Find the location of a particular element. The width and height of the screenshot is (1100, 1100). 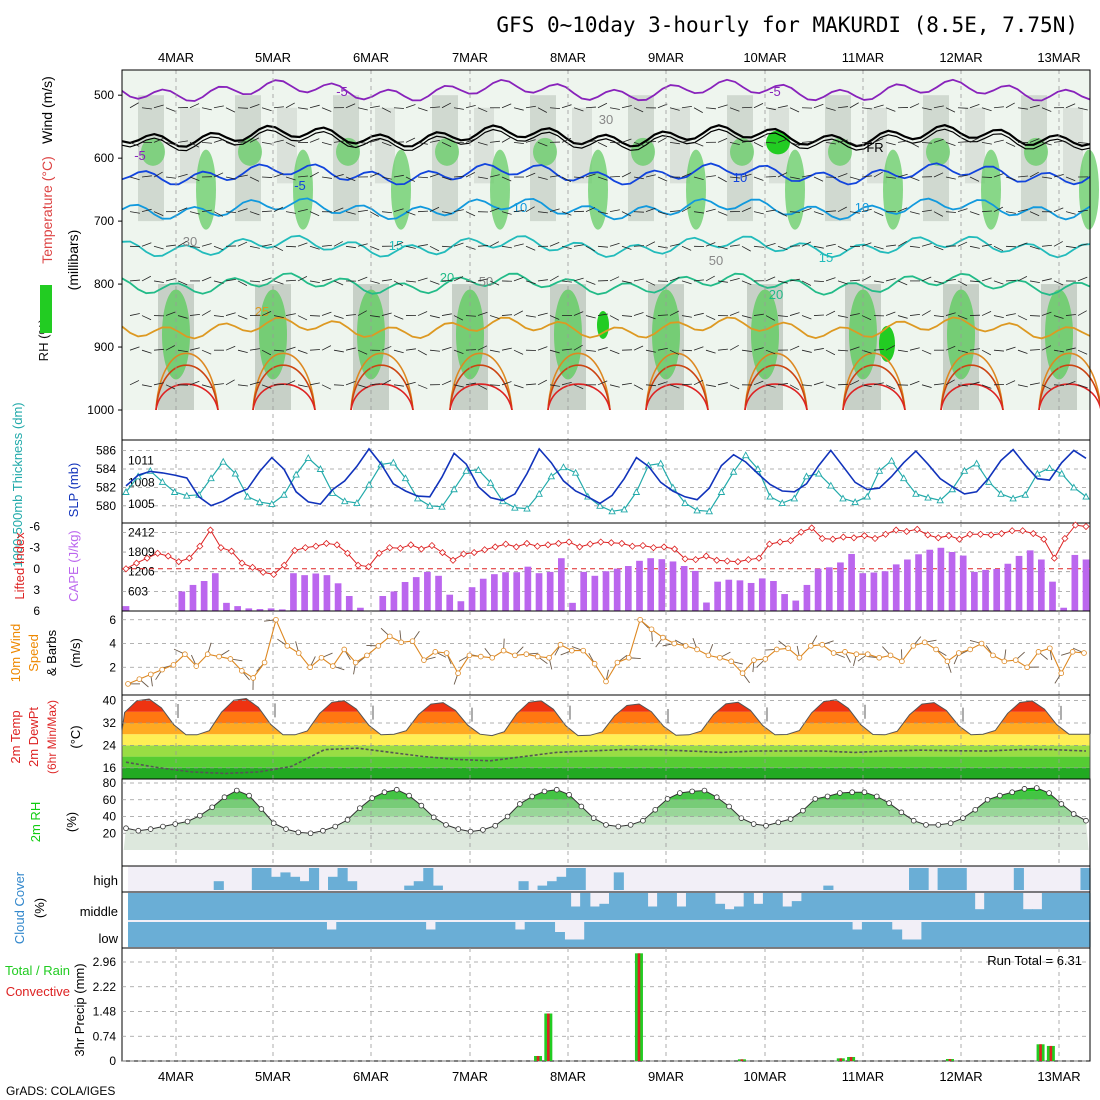

pressure-label: (millibars) is located at coordinates (73, 260).